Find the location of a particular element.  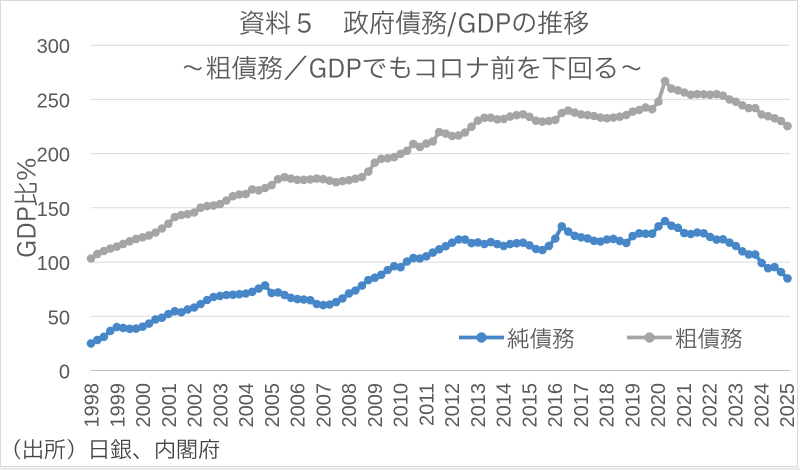

svg-text: 2025 is located at coordinates (788, 405).